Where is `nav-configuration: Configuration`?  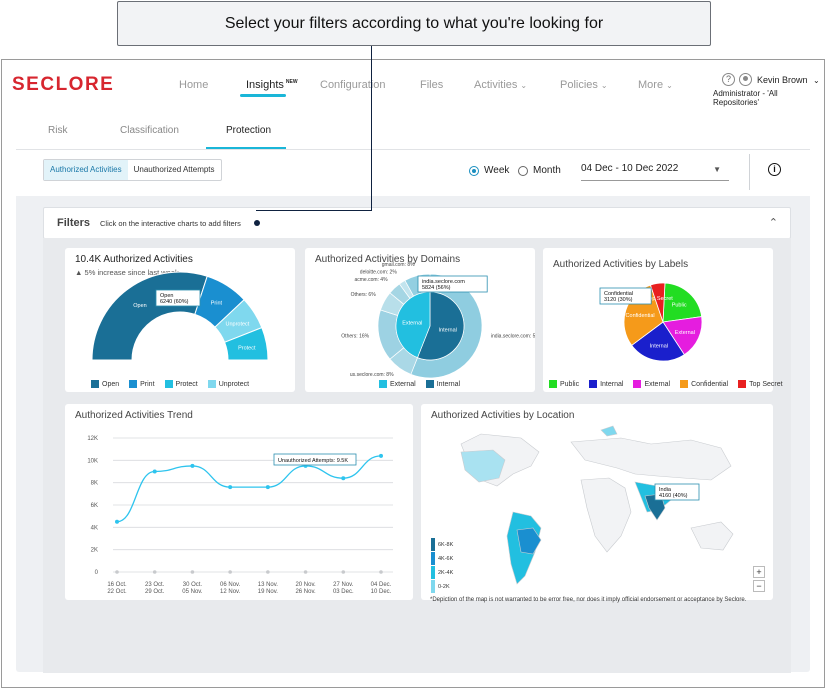 nav-configuration: Configuration is located at coordinates (352, 85).